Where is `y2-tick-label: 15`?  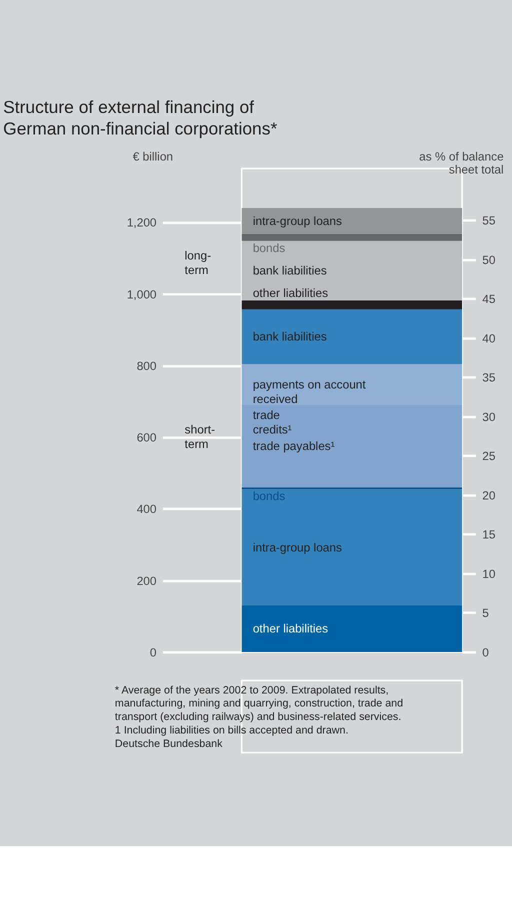
y2-tick-label: 15 is located at coordinates (489, 535).